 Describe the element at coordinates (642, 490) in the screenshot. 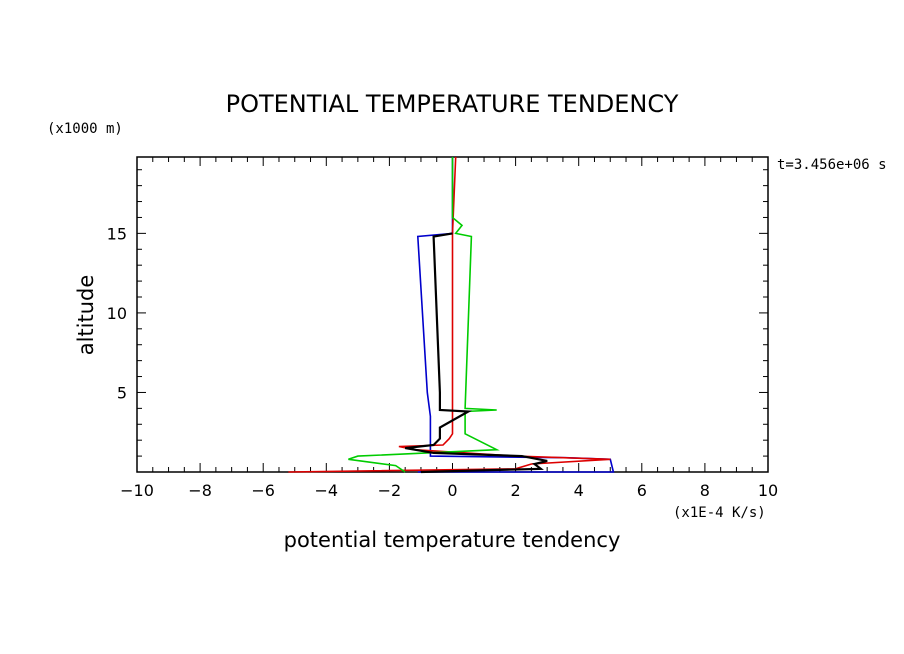

I see `x-tick-label: 6` at that location.